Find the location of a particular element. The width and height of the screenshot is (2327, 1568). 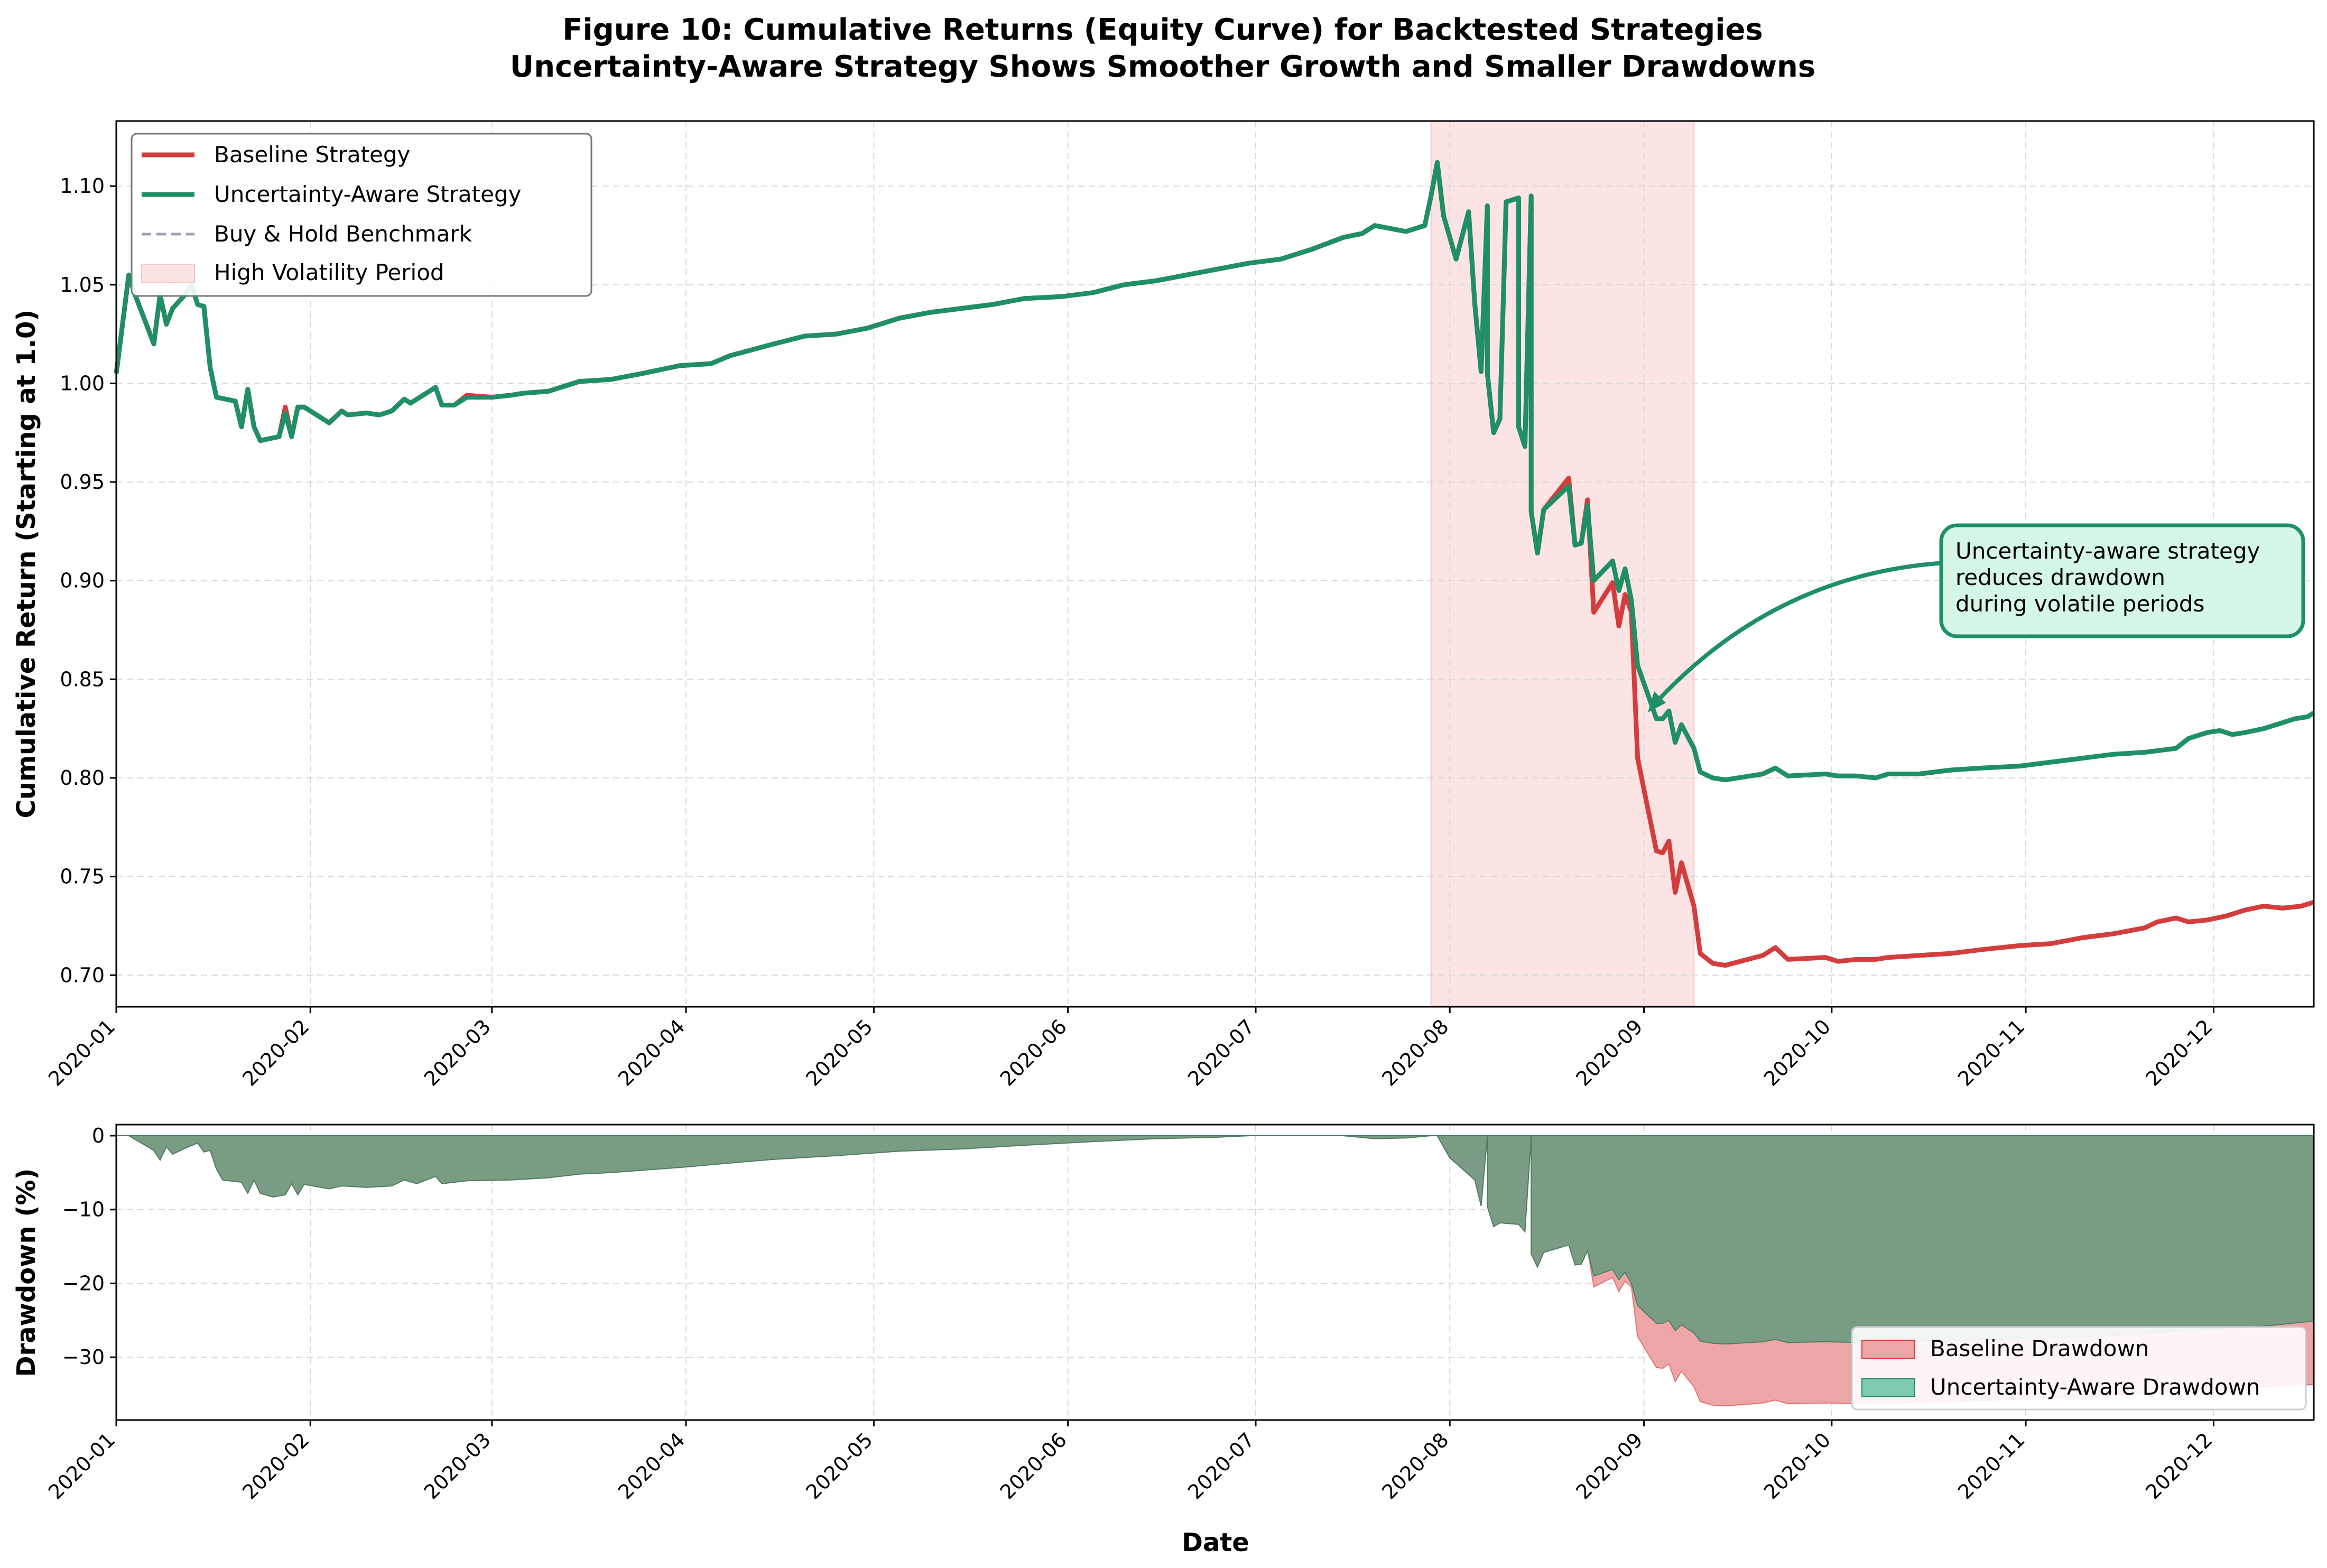

equity-y-tick-label: 0.90 is located at coordinates (82, 581).